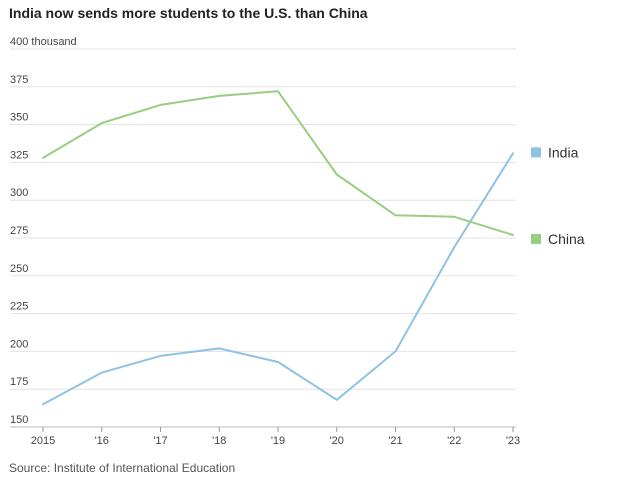 The height and width of the screenshot is (488, 624). Describe the element at coordinates (19, 420) in the screenshot. I see `y-tick-label-150: 150` at that location.